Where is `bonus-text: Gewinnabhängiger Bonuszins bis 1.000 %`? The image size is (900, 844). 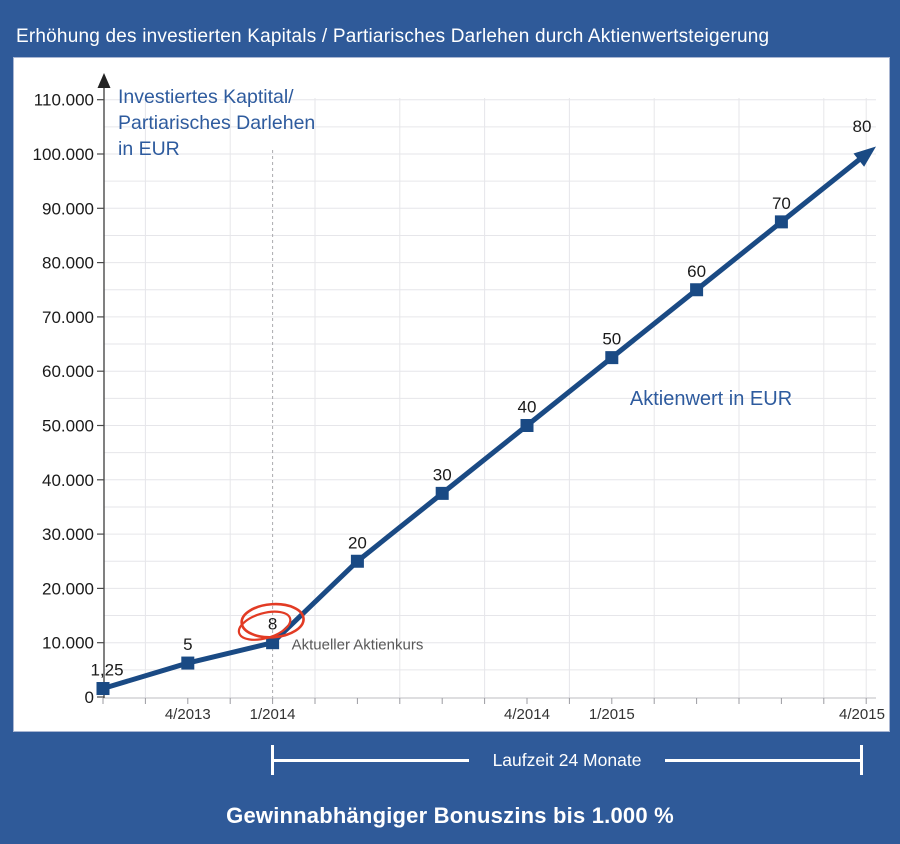
bonus-text: Gewinnabhängiger Bonuszins bis 1.000 % is located at coordinates (450, 815).